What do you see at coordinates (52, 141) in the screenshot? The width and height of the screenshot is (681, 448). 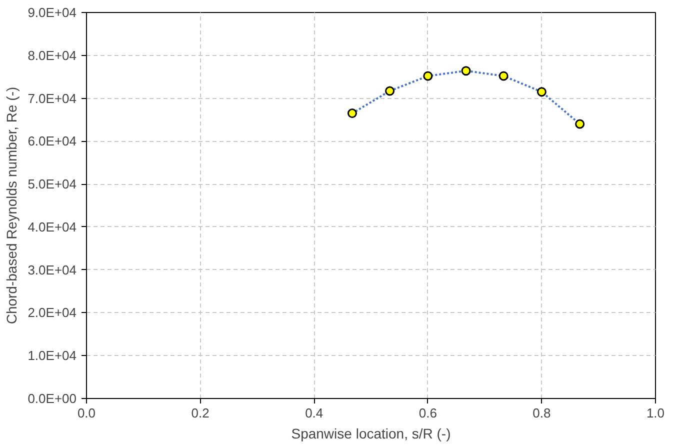 I see `y-tick-label: 6.0E+04` at bounding box center [52, 141].